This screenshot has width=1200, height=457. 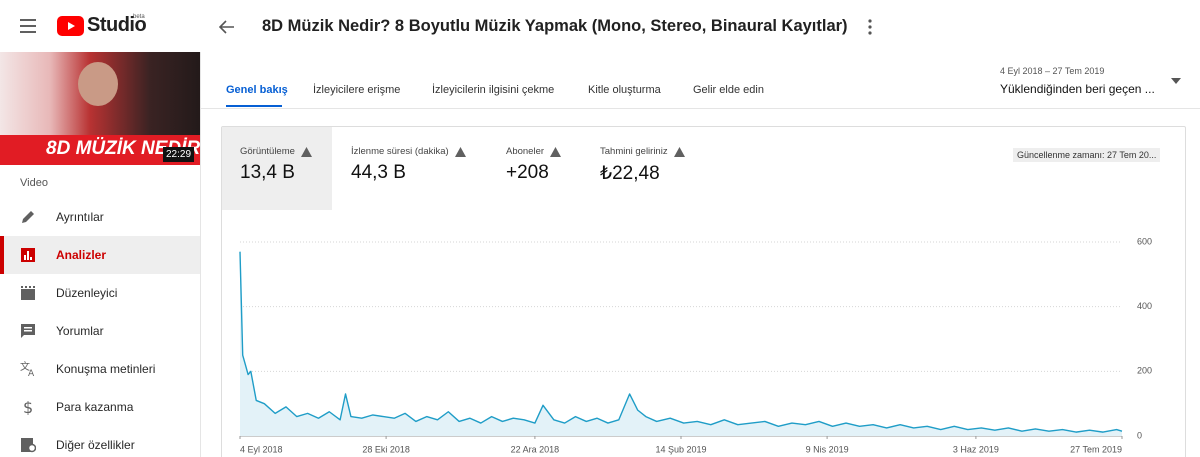 I want to click on metric-label: Aboneler, so click(x=534, y=151).